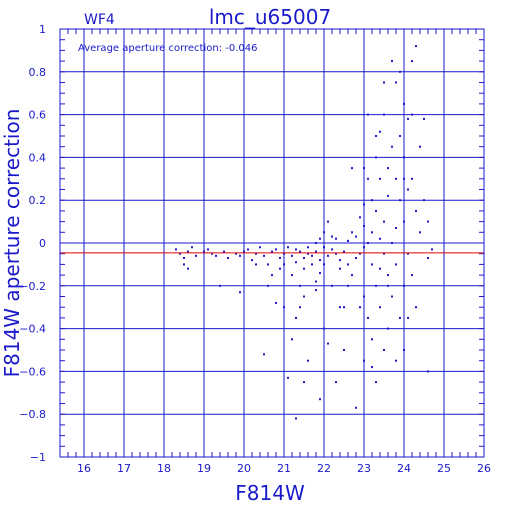 The height and width of the screenshot is (512, 512). I want to click on y-tick-label: 0.2, so click(38, 200).